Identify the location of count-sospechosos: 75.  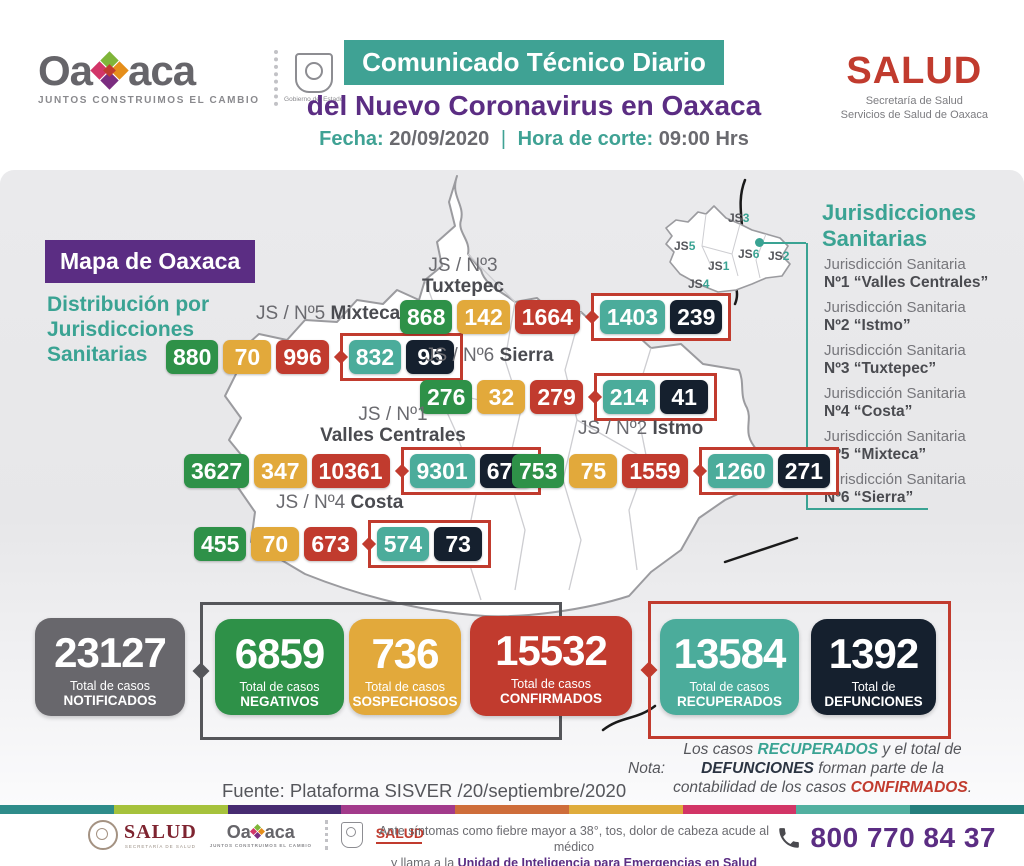
(593, 471).